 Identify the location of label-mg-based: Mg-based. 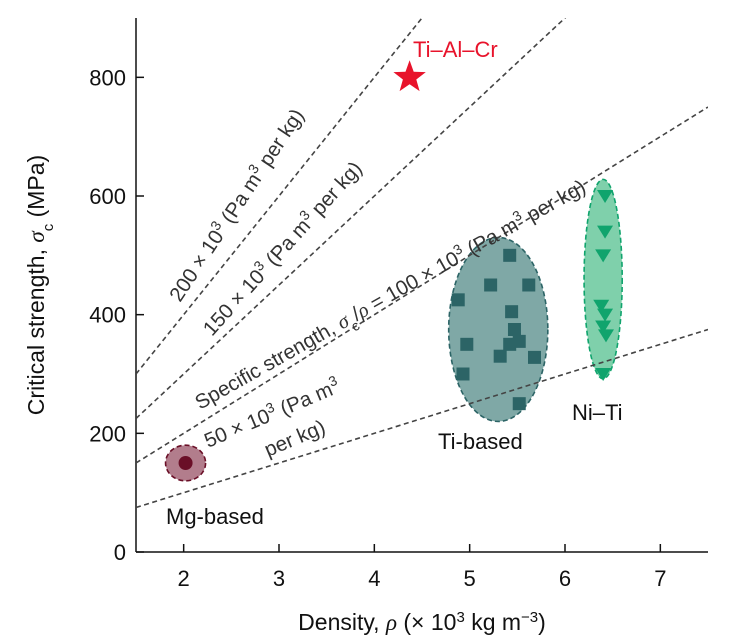
(215, 516).